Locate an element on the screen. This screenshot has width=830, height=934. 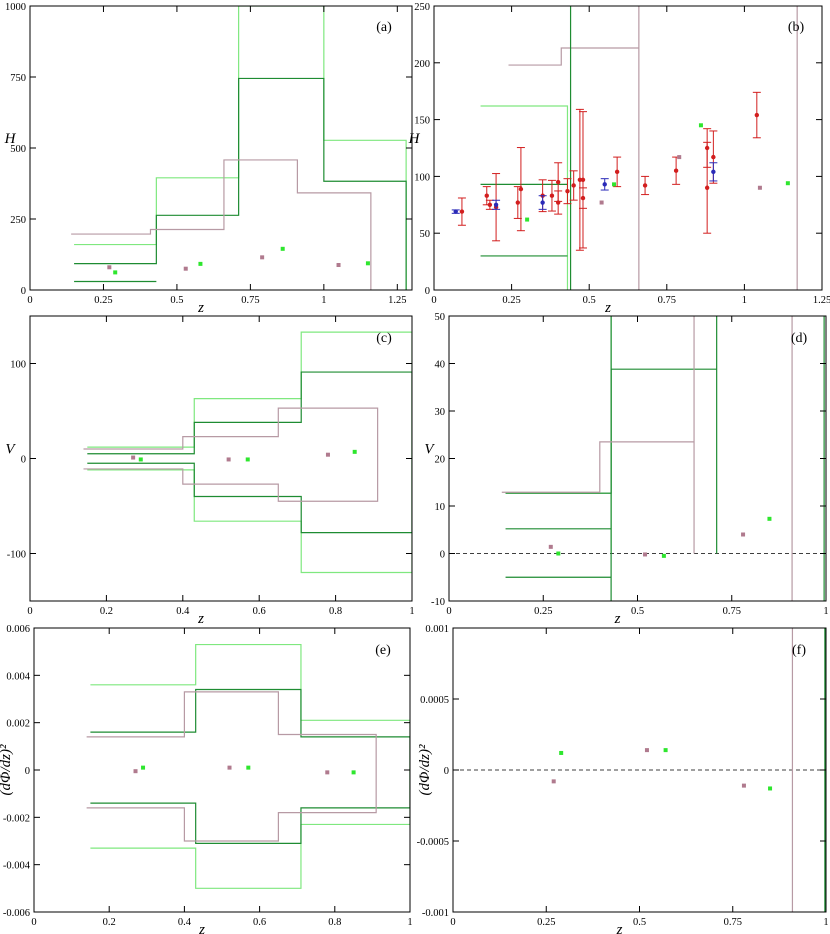
y-tick-label: 10 is located at coordinates (440, 507).